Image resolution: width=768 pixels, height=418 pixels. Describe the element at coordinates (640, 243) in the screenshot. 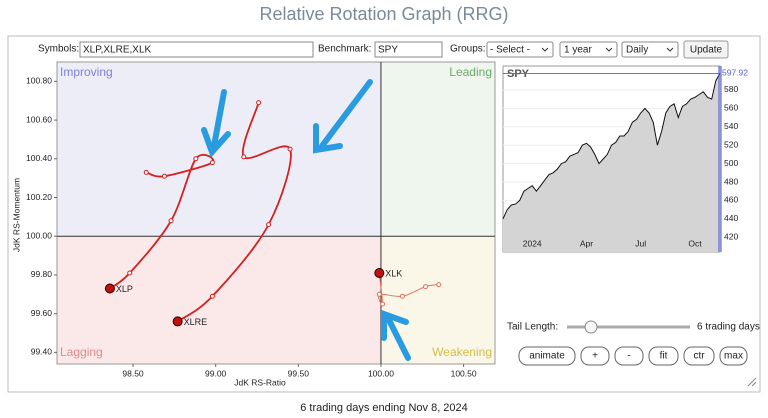

I see `x-tick-label: Jul` at that location.